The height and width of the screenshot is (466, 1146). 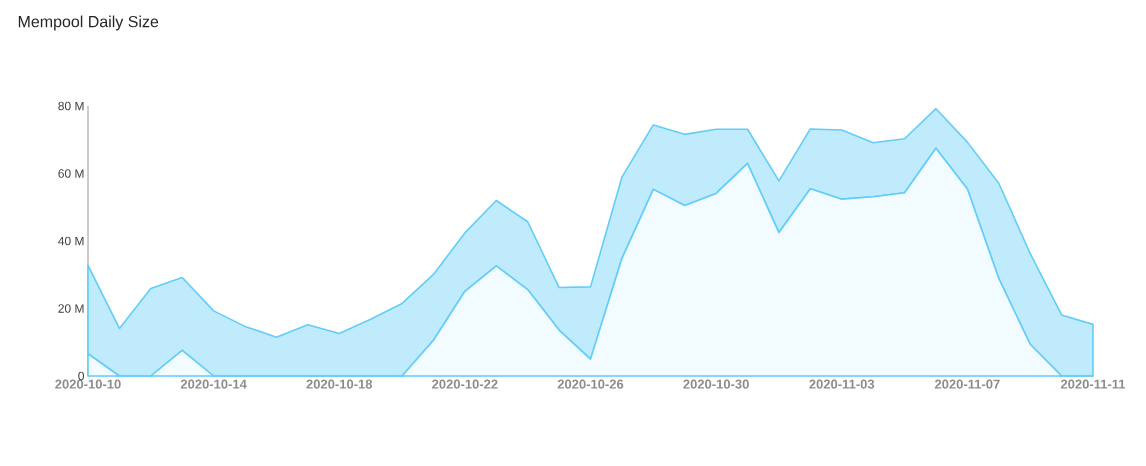 What do you see at coordinates (213, 384) in the screenshot?
I see `x-tick-label: 2020-10-14` at bounding box center [213, 384].